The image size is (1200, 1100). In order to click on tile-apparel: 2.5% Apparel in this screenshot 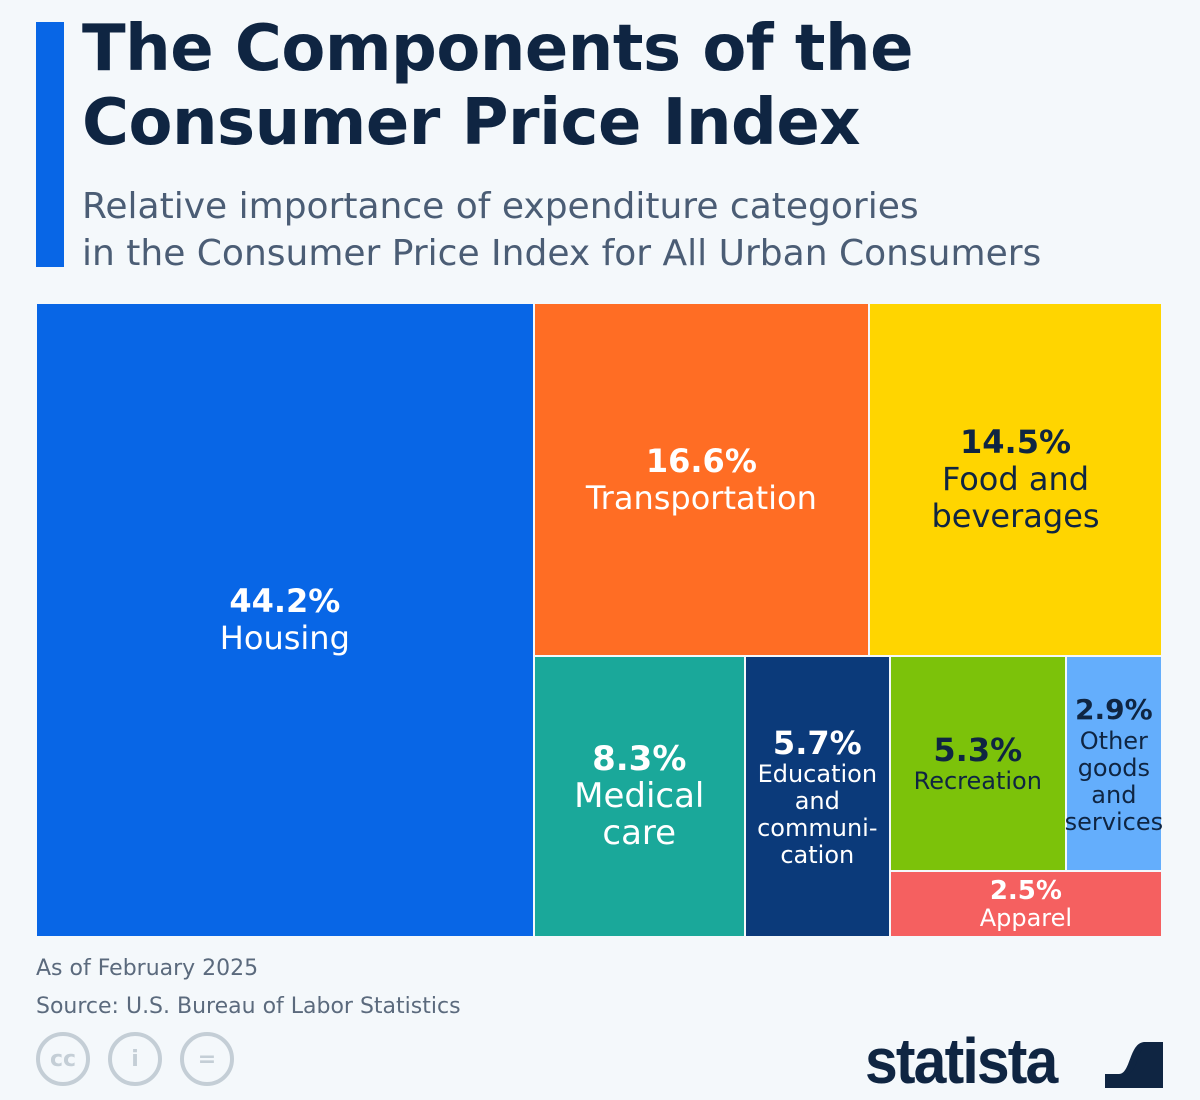, I will do `click(1025, 904)`.